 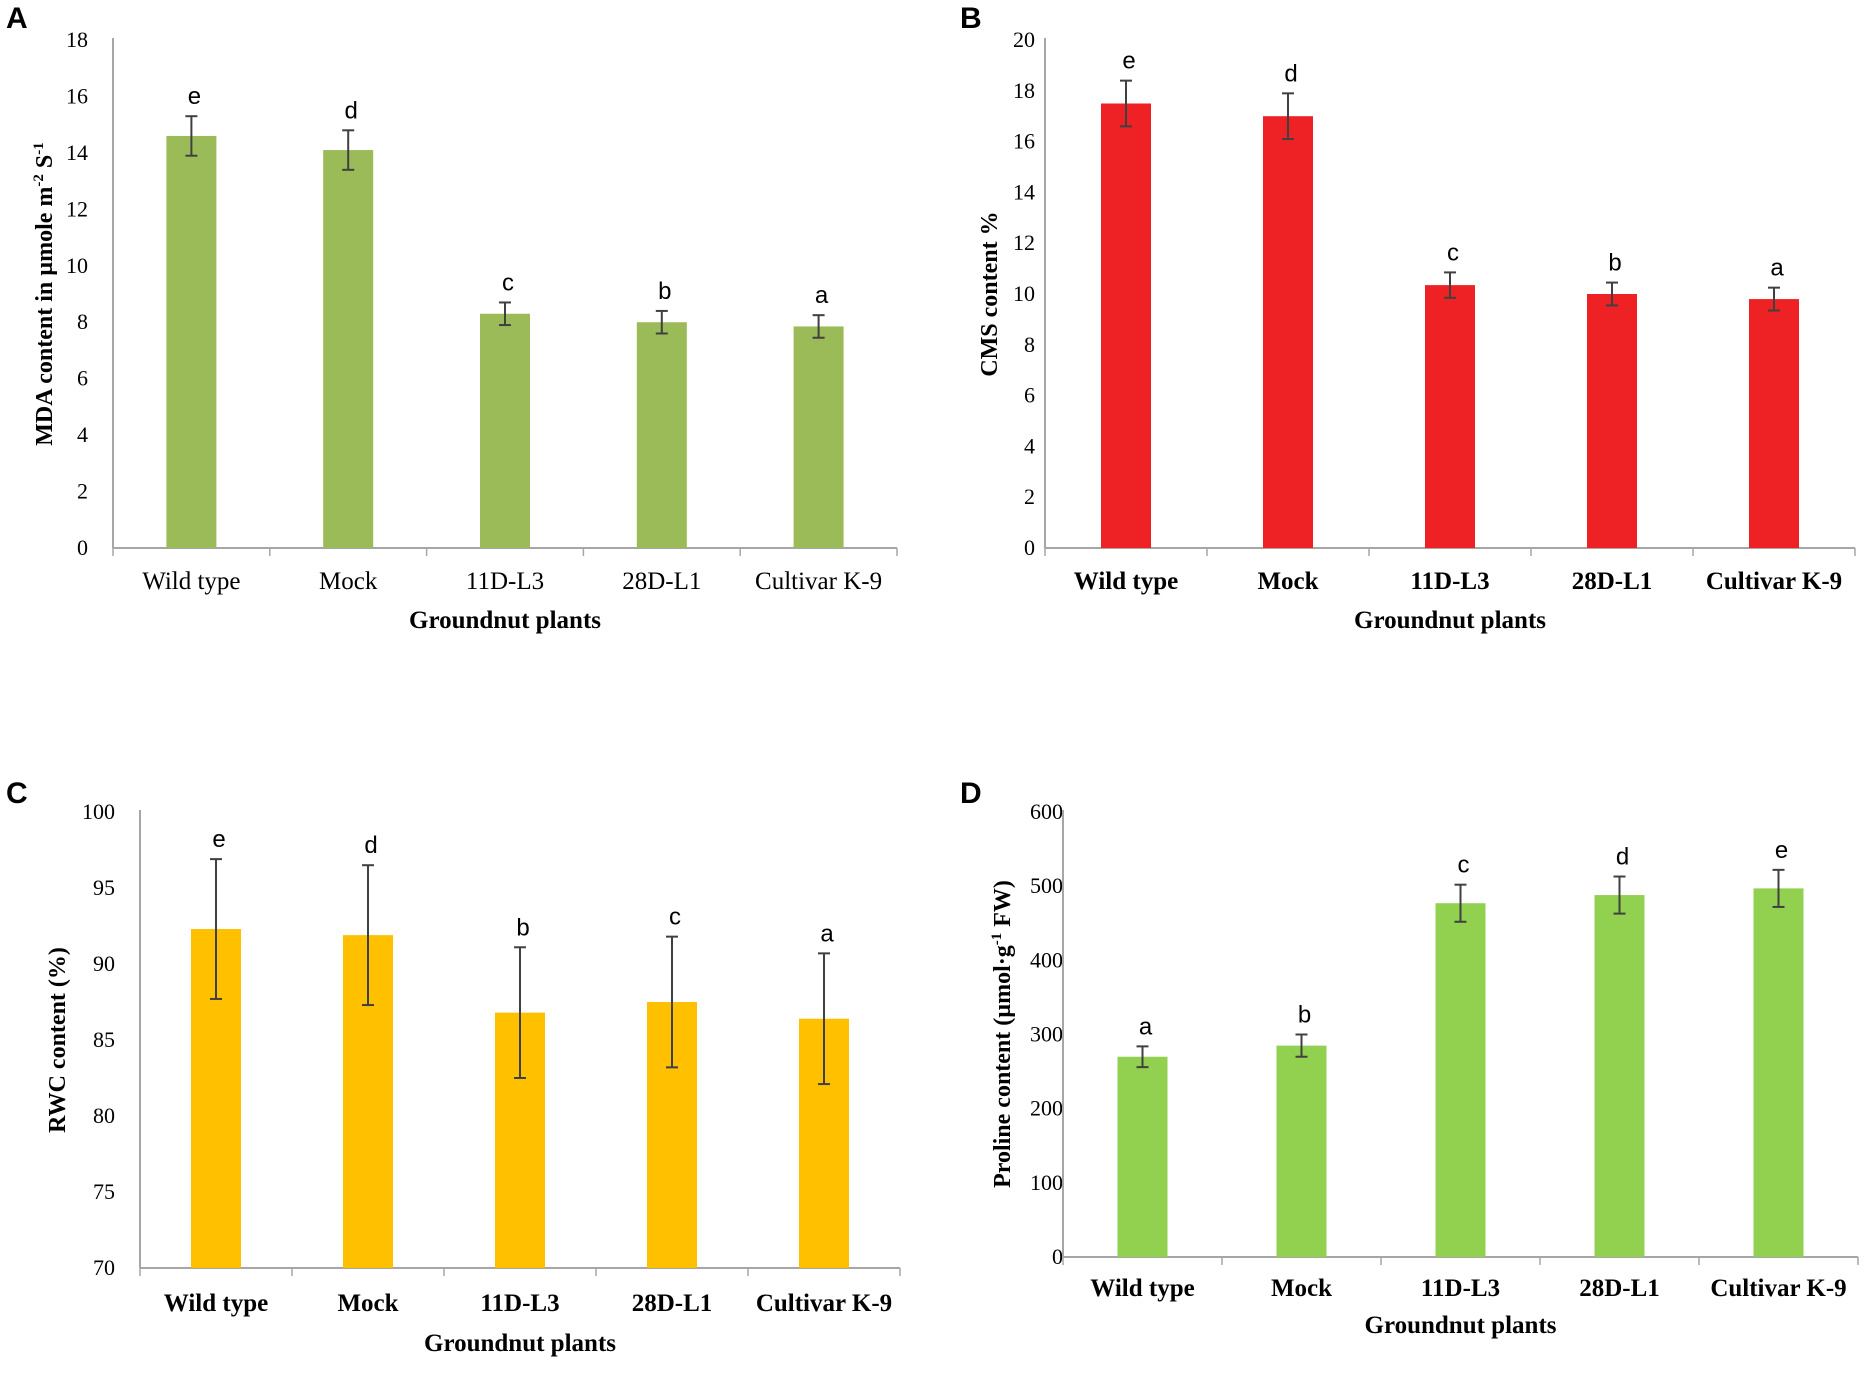 I want to click on y-tick-label: 200, so click(x=1046, y=1108).